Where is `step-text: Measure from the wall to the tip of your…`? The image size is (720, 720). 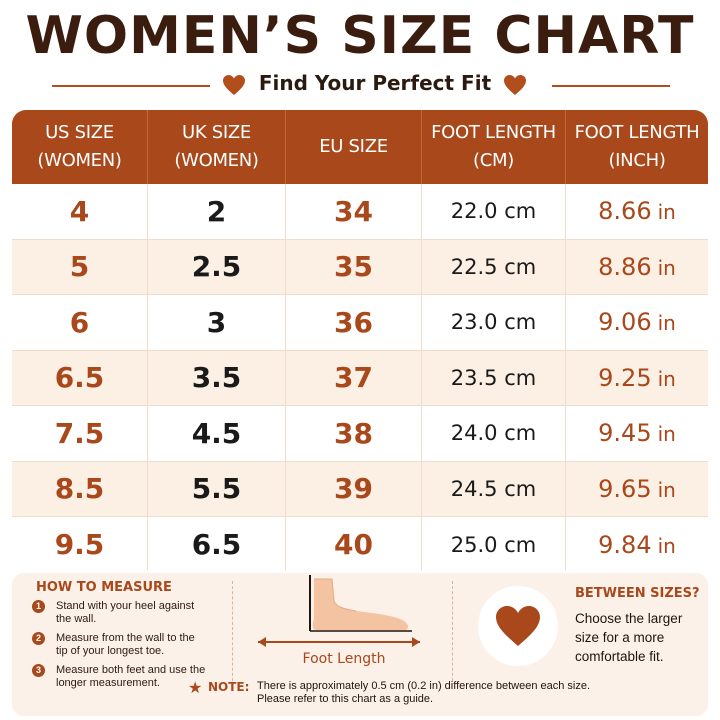 step-text: Measure from the wall to the tip of your… is located at coordinates (125, 644).